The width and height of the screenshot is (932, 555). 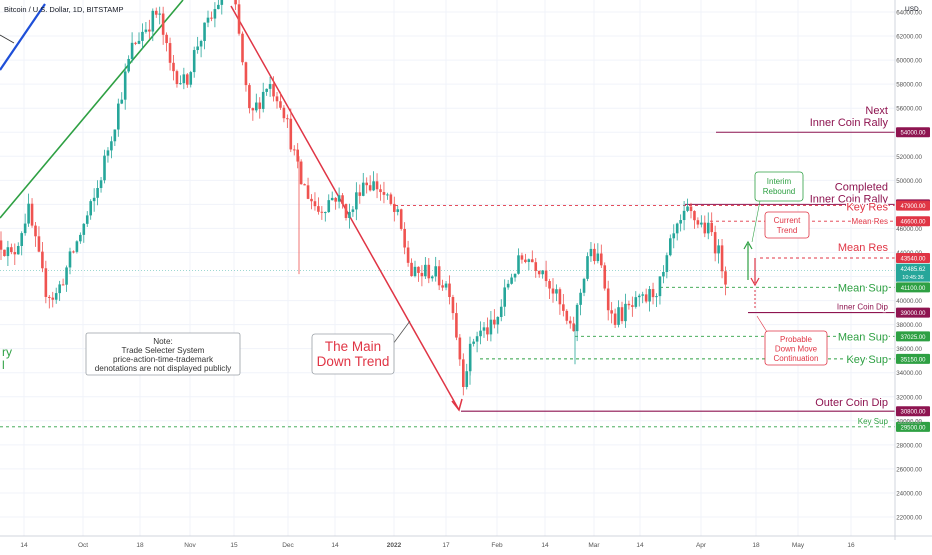 What do you see at coordinates (909, 229) in the screenshot?
I see `y-tick-label: 46000.00` at bounding box center [909, 229].